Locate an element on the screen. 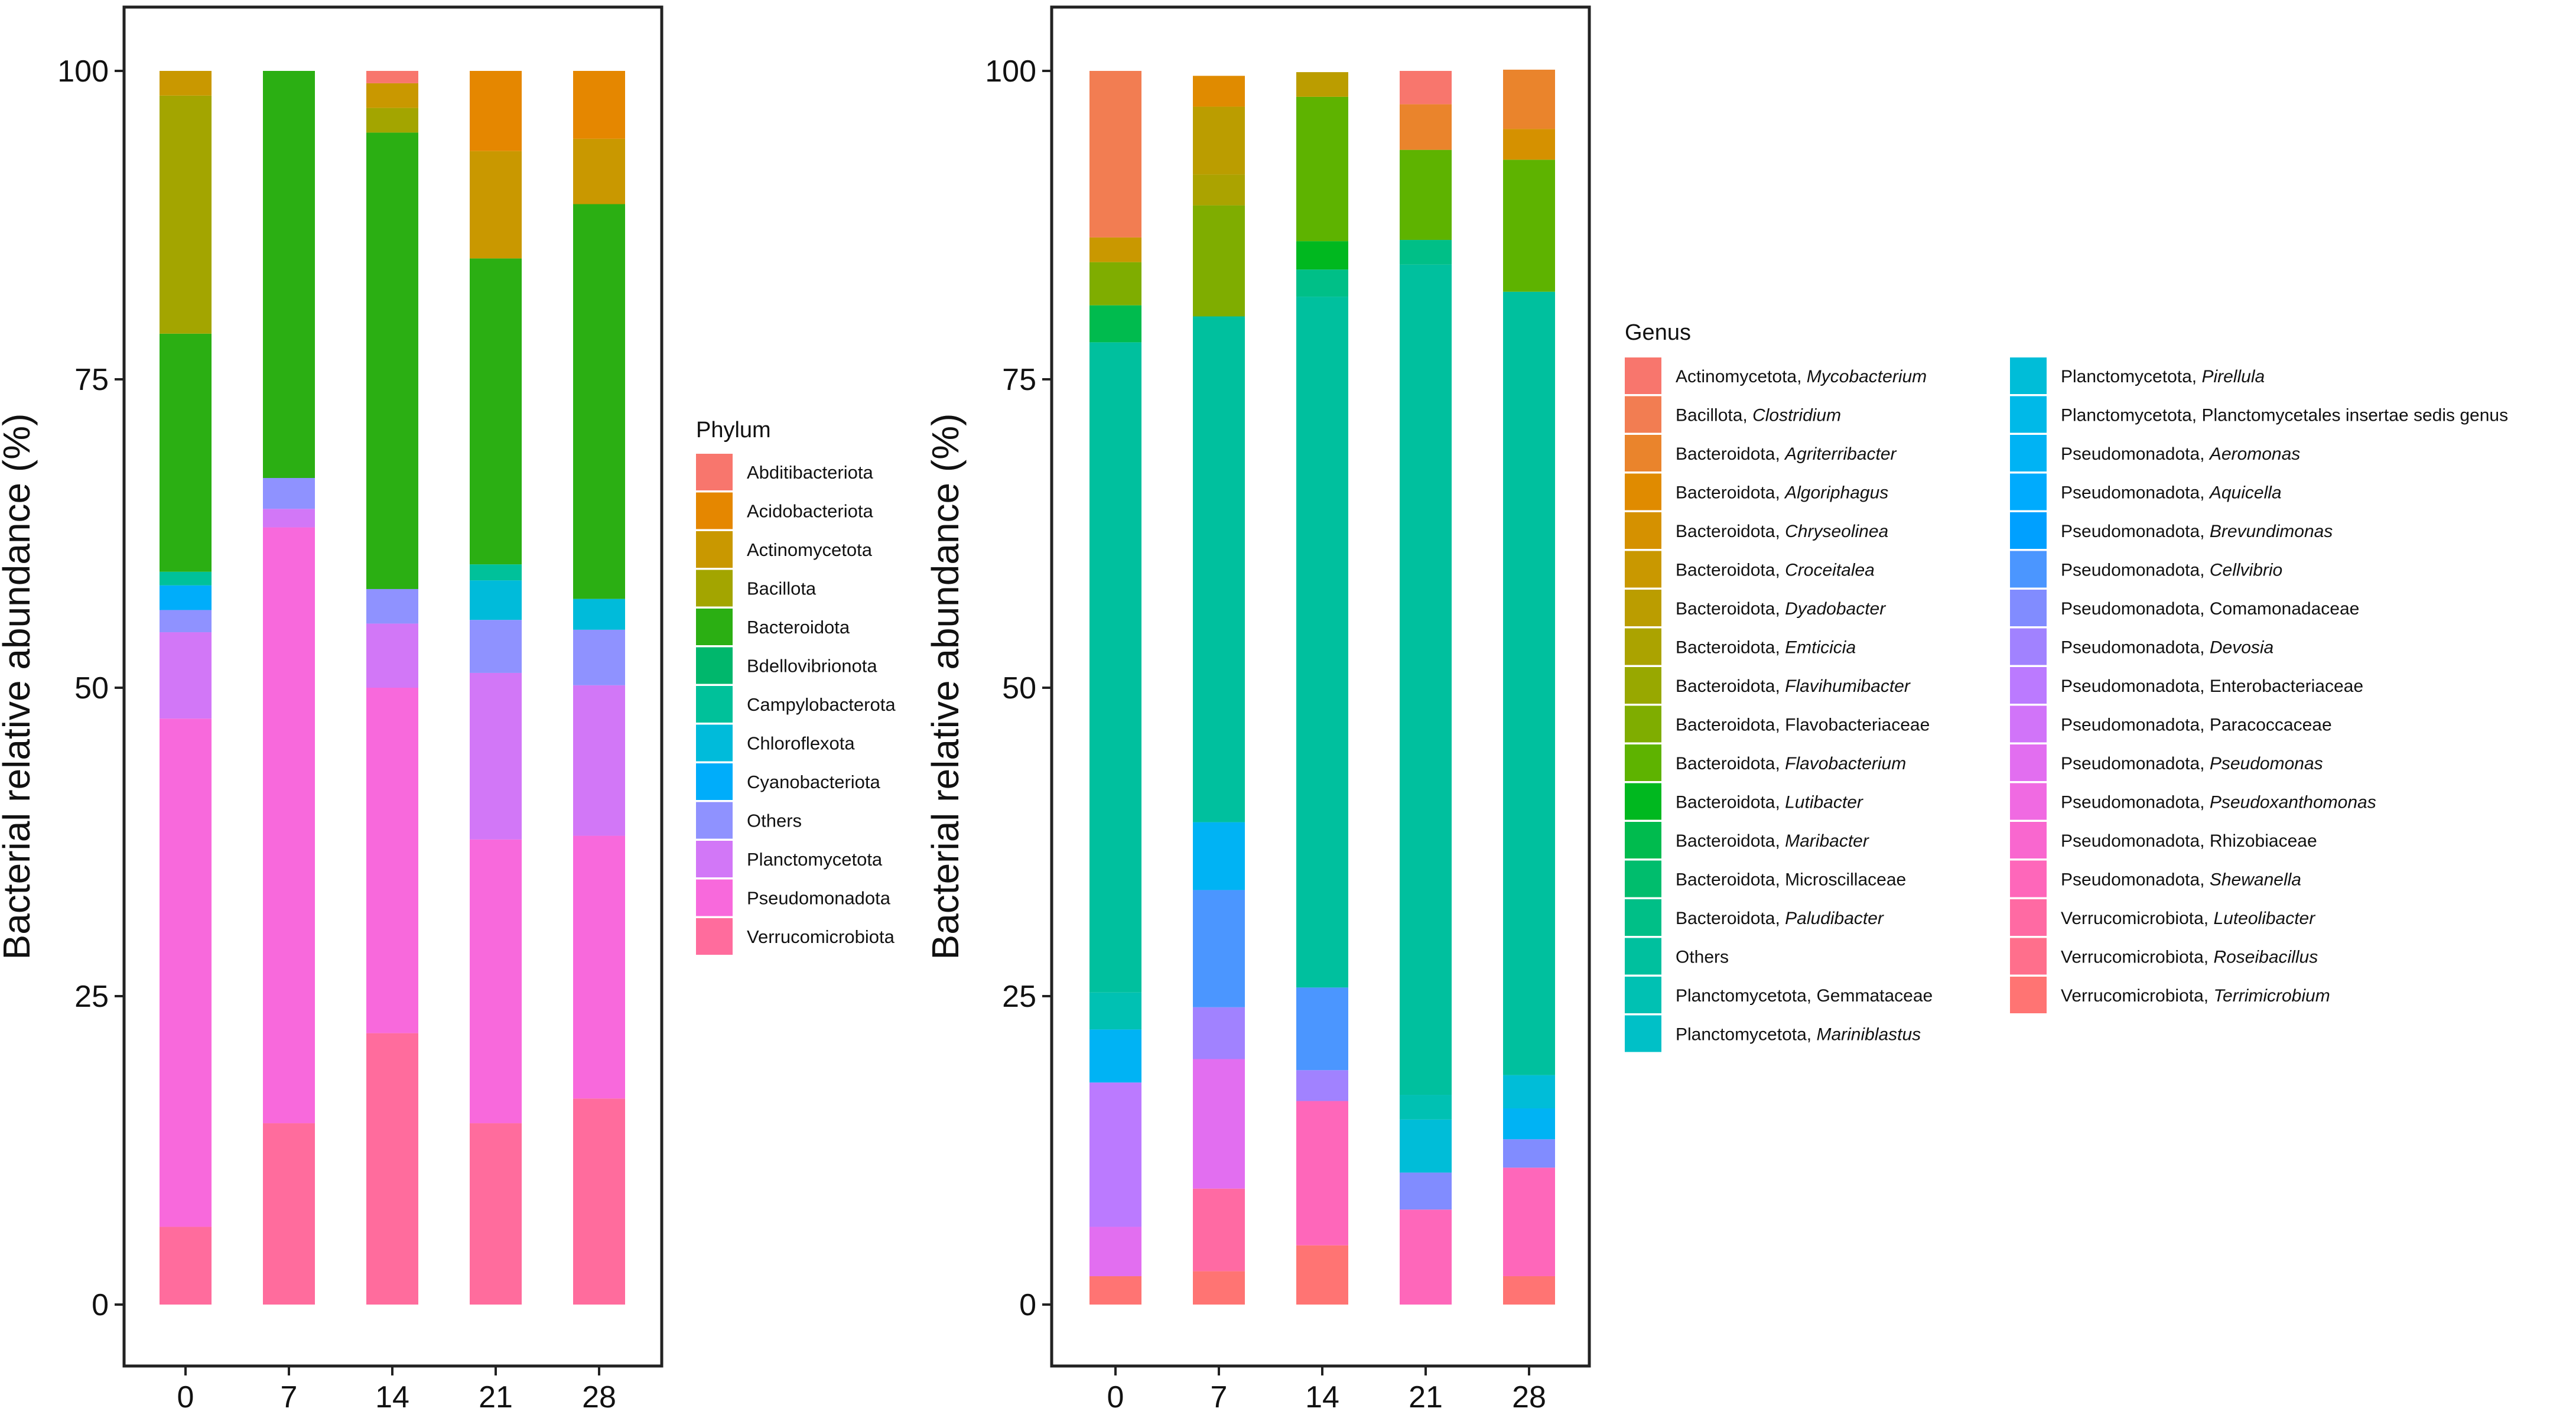  legend-label: Actinomycetota, Mycobacterium is located at coordinates (1802, 376).